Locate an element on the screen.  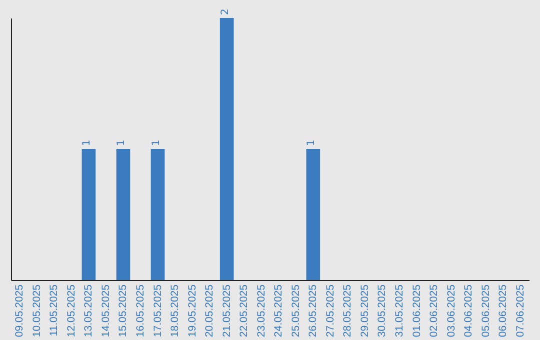
x-tick-label: 03.06.2025 is located at coordinates (451, 311).